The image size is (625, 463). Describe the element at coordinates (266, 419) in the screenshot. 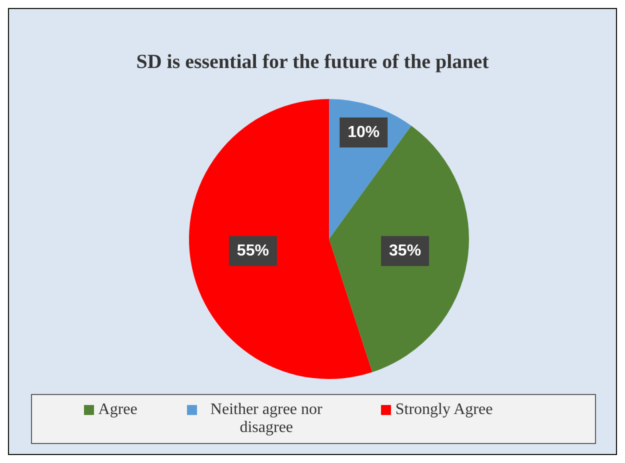

I see `legend-label: Neither agree nor disagree` at that location.